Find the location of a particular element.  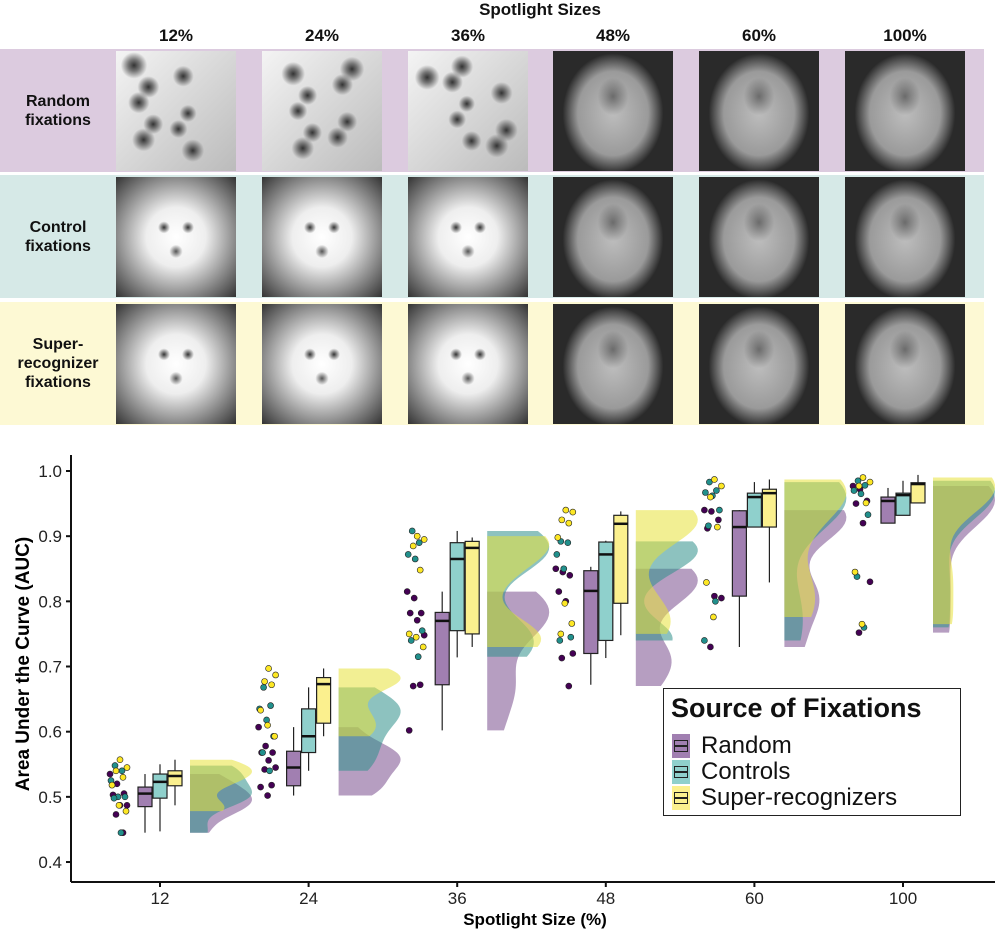

y-tick-label: 0.9 is located at coordinates (50, 536).